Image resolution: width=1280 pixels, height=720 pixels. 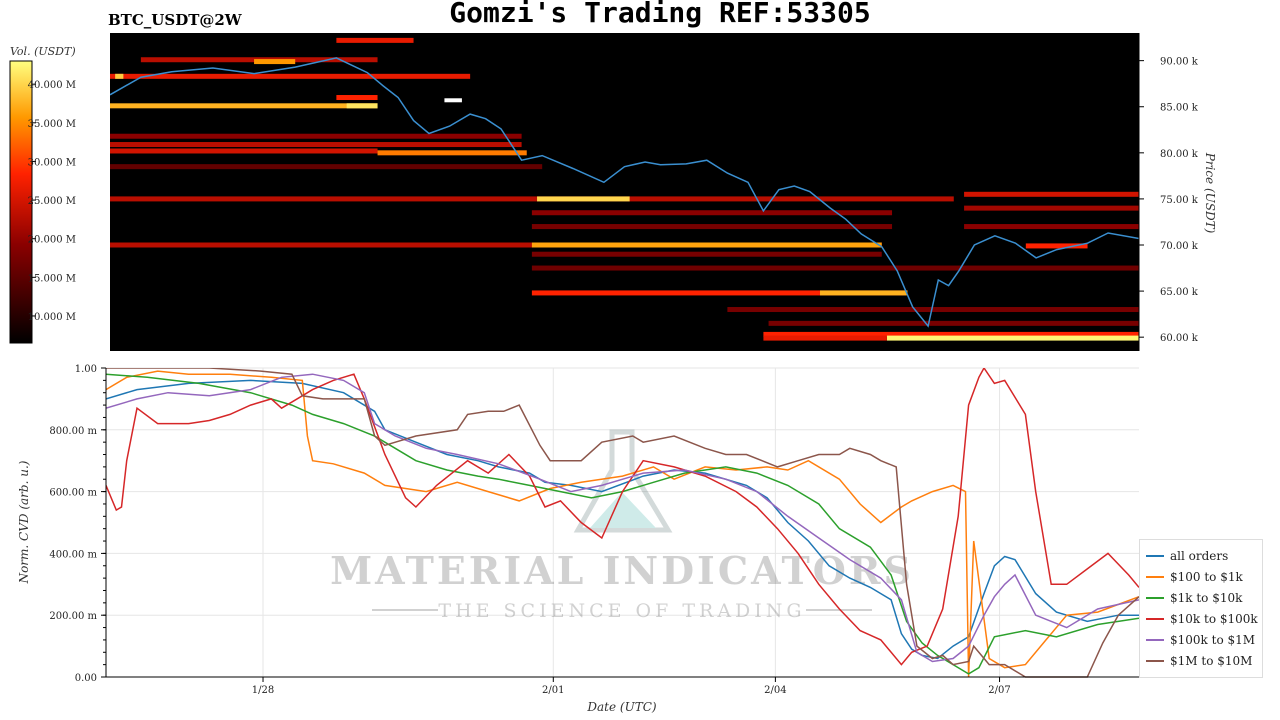 What do you see at coordinates (73, 616) in the screenshot?
I see `cvd-y-tick-label: 200.00 m` at bounding box center [73, 616].